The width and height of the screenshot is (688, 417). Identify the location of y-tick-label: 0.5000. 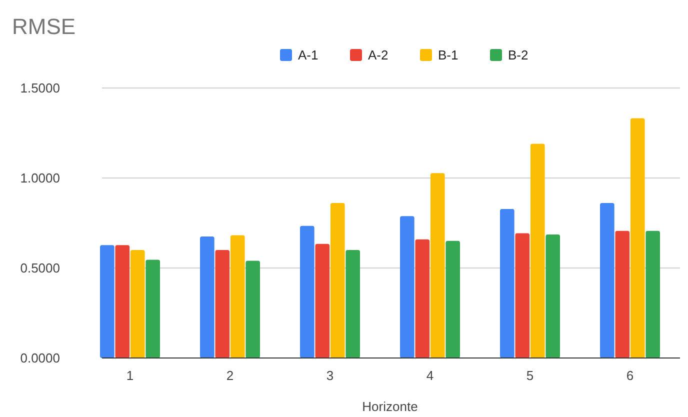
(40, 268).